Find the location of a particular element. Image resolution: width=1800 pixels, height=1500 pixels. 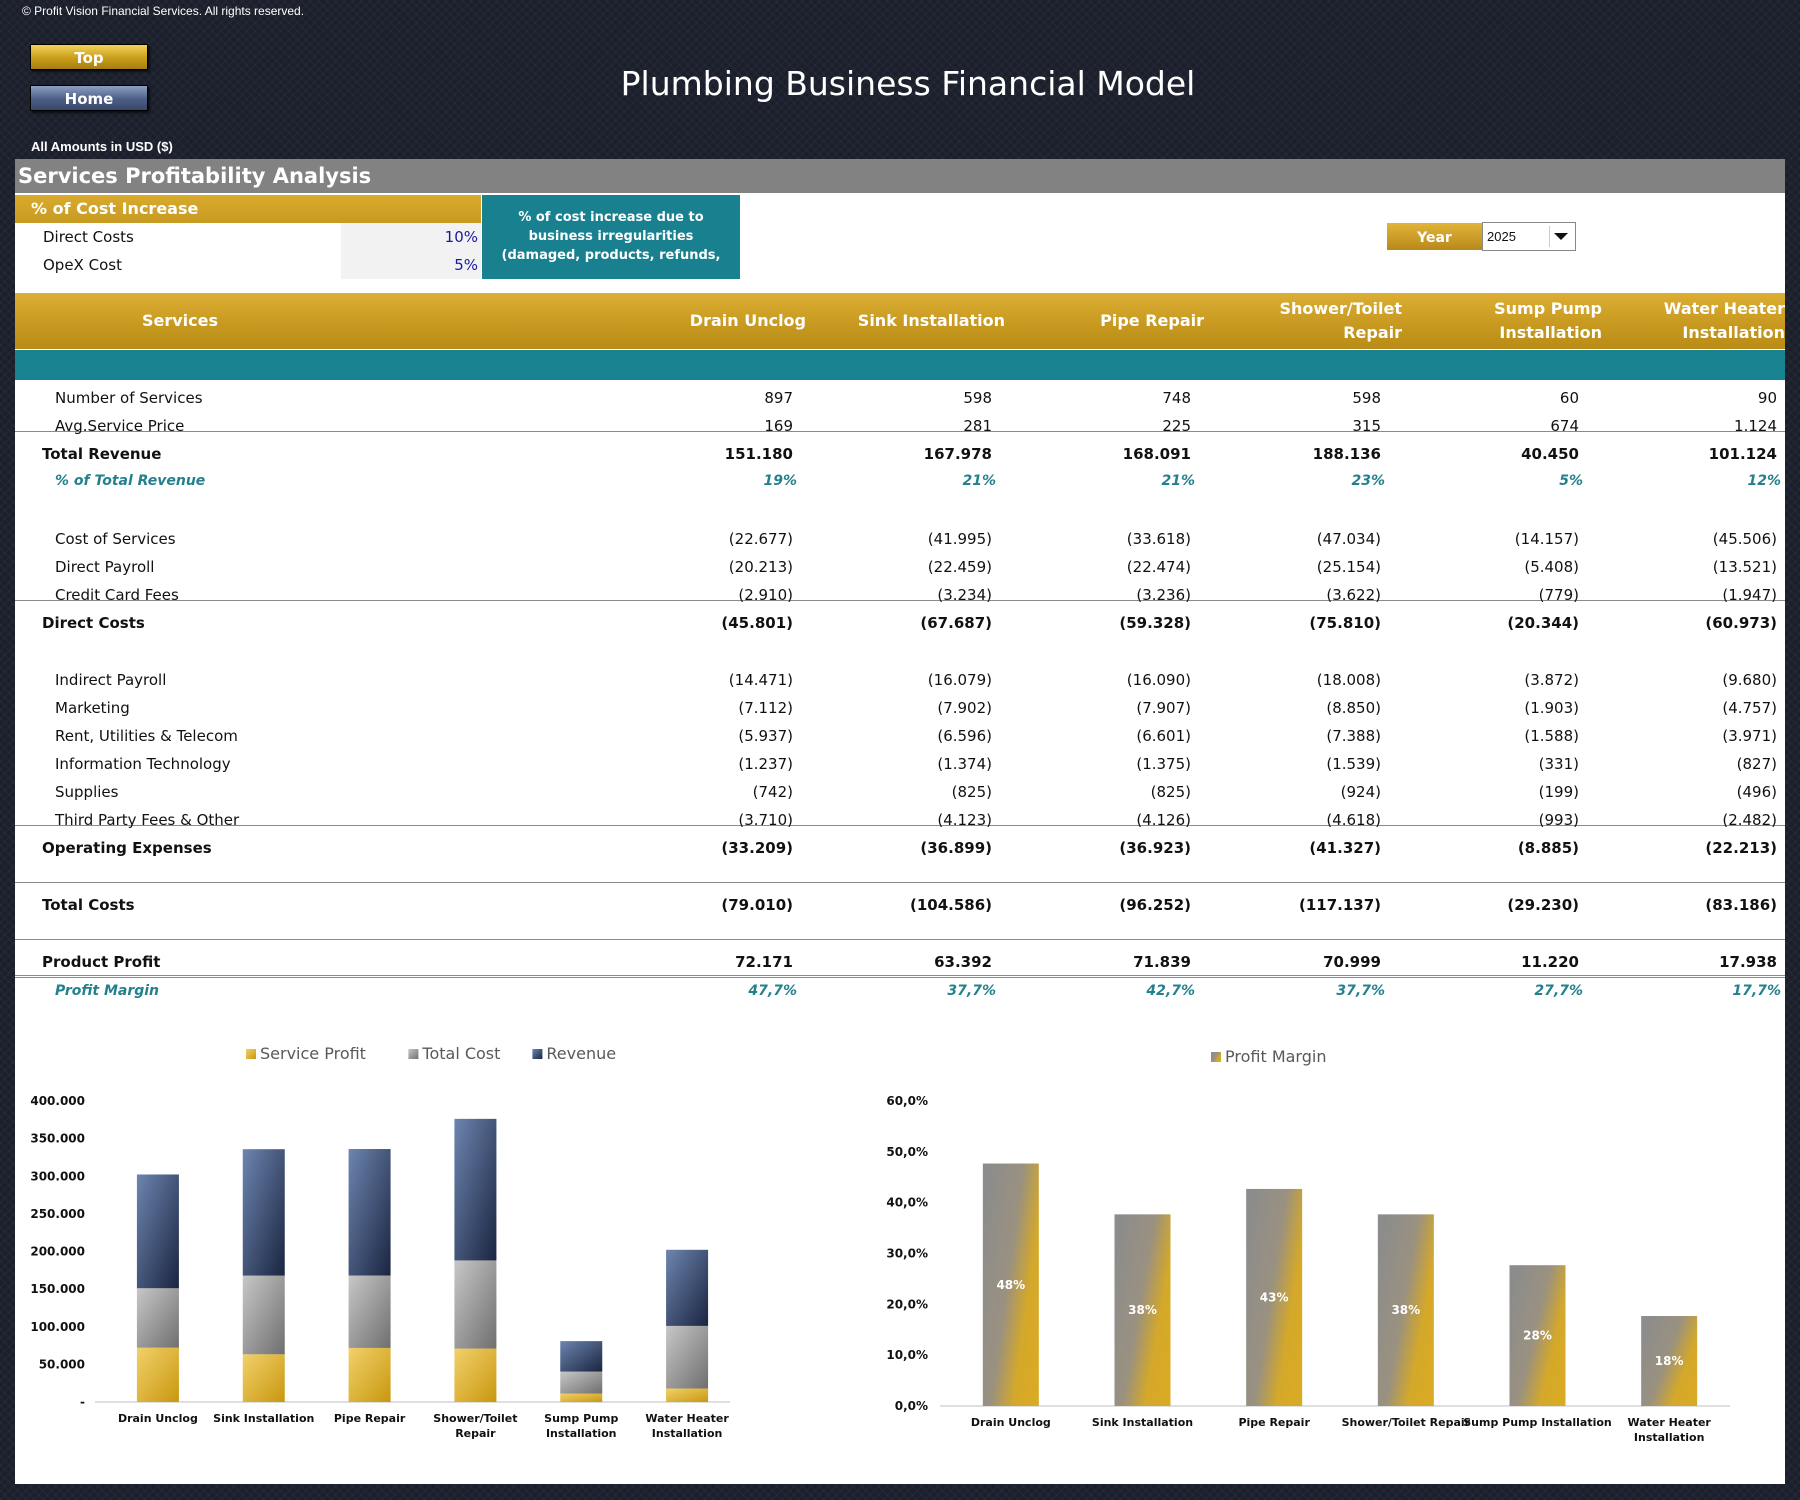

y-tick-label: 350.000 is located at coordinates (57, 1139).